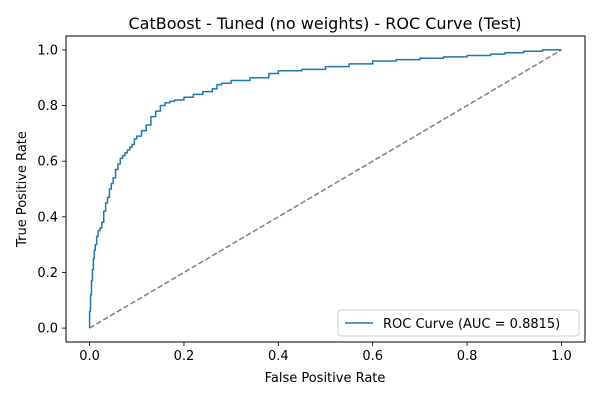  I want to click on y-tick-label: 0.0, so click(47, 329).